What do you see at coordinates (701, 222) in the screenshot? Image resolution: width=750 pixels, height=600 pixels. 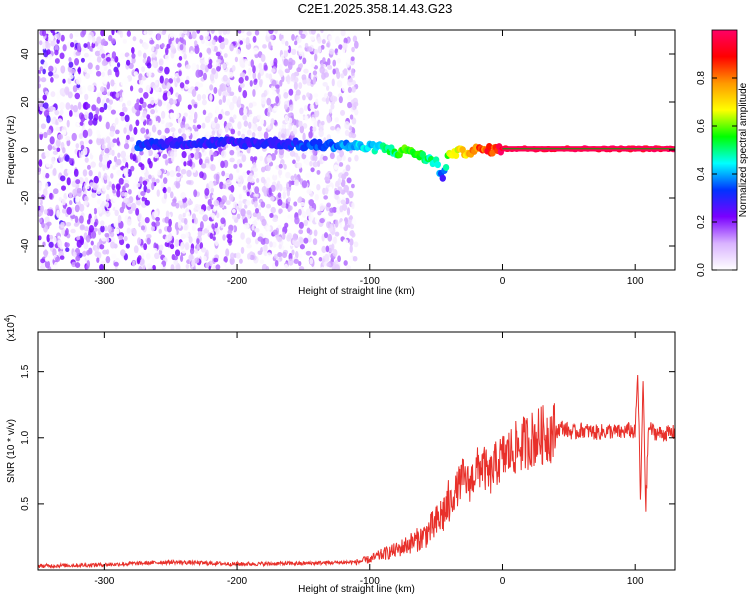 I see `colorbar-tick-label: 0.2` at bounding box center [701, 222].